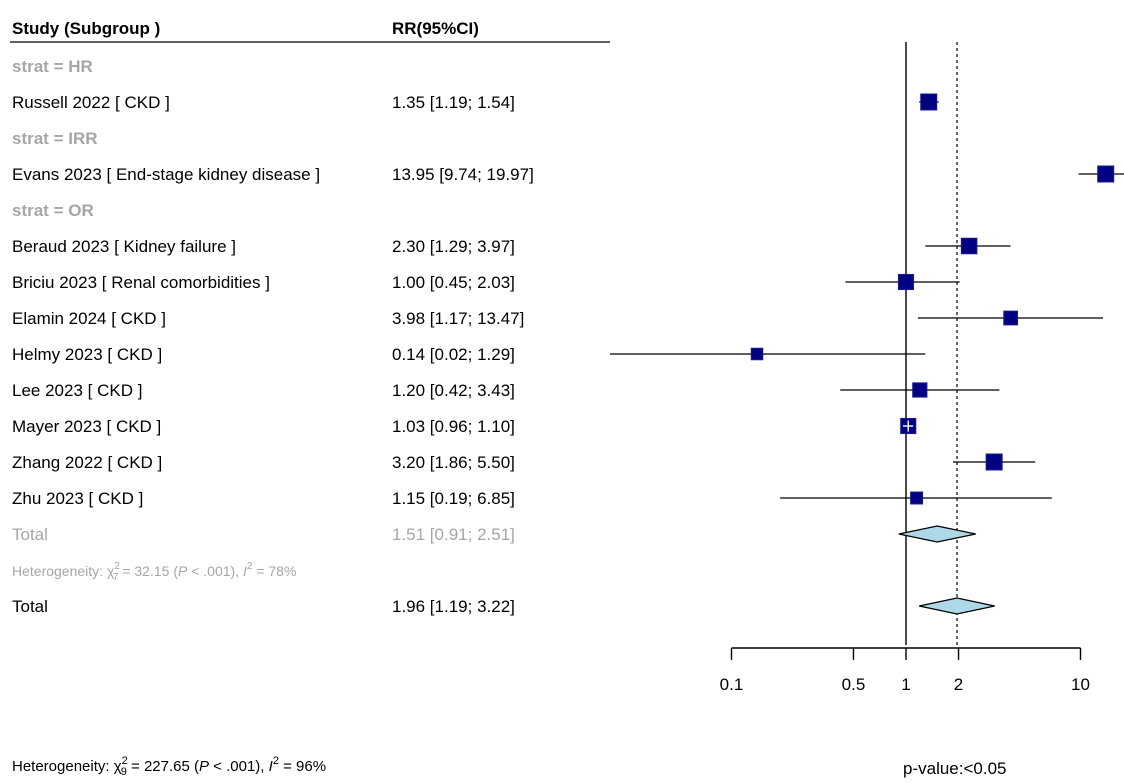 The width and height of the screenshot is (1124, 783). What do you see at coordinates (87, 462) in the screenshot?
I see `study-label: Zhang 2022 [ CKD ]` at bounding box center [87, 462].